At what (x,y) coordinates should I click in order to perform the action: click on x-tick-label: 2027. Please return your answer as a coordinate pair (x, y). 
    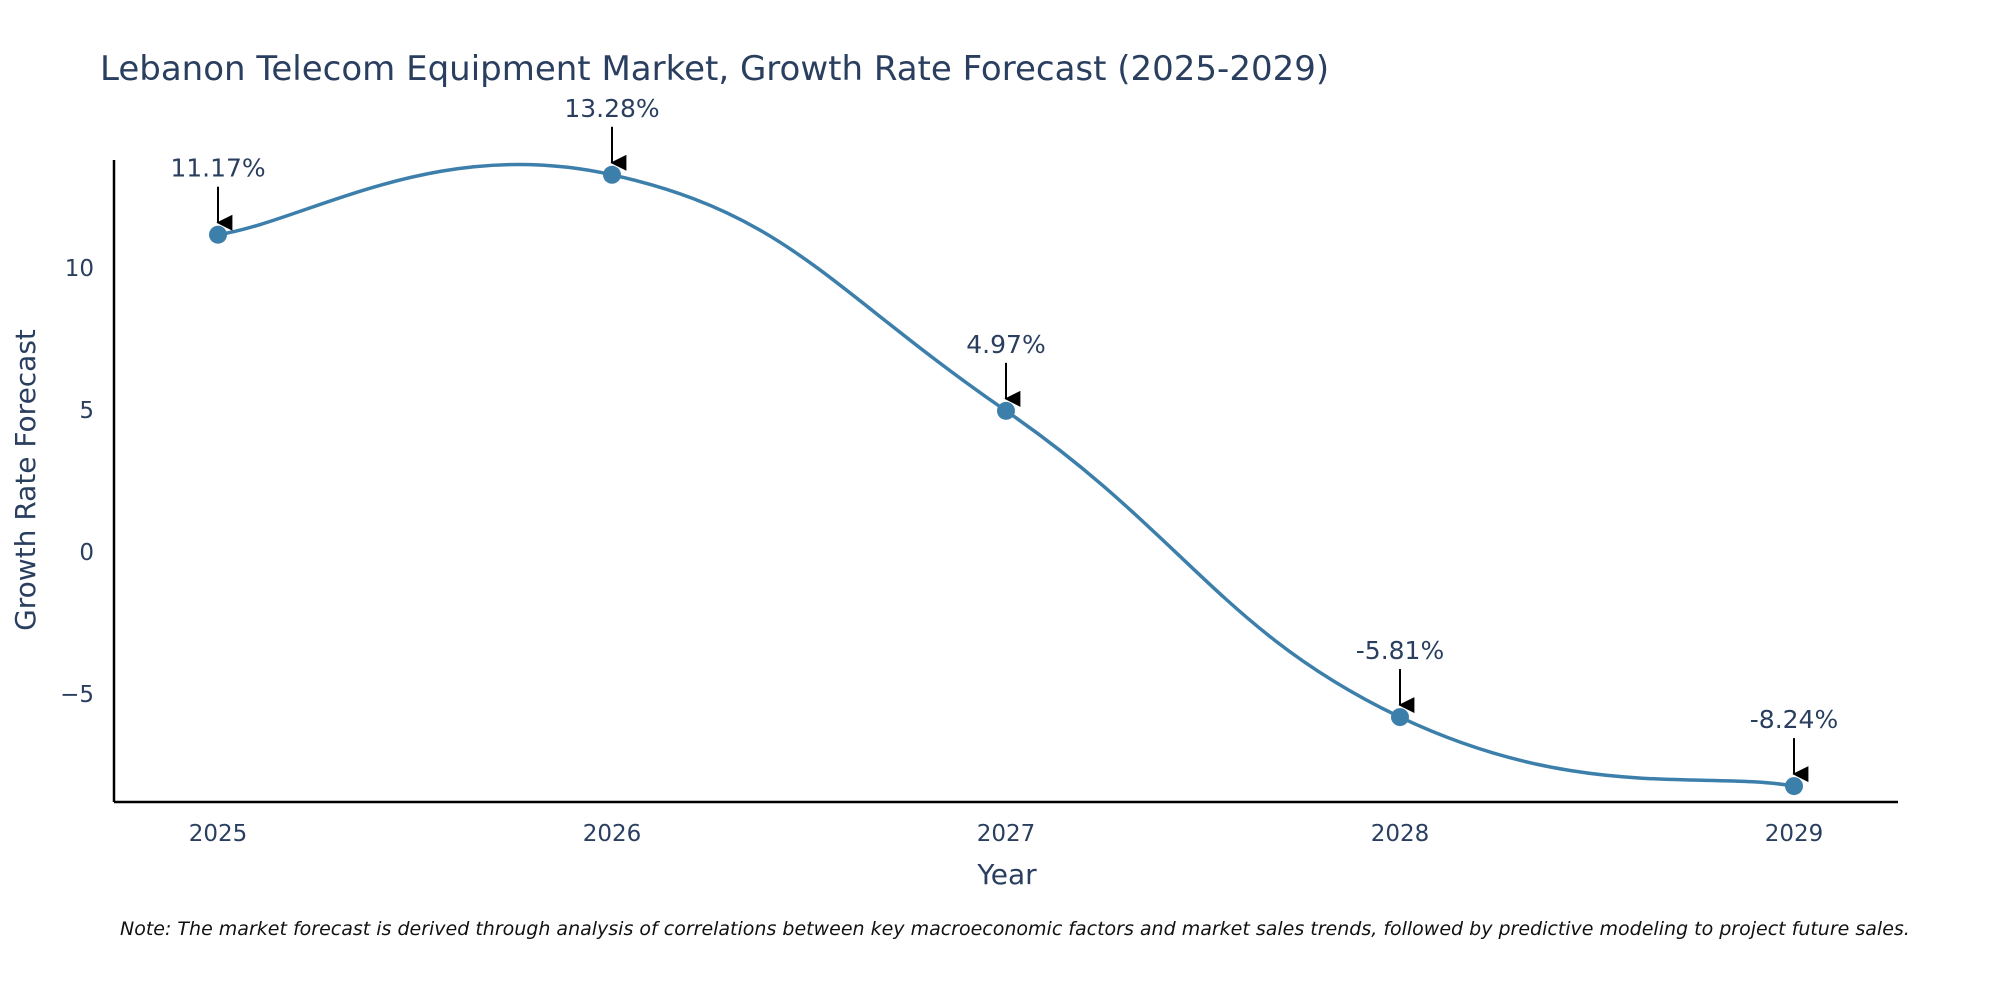
    Looking at the image, I should click on (1006, 834).